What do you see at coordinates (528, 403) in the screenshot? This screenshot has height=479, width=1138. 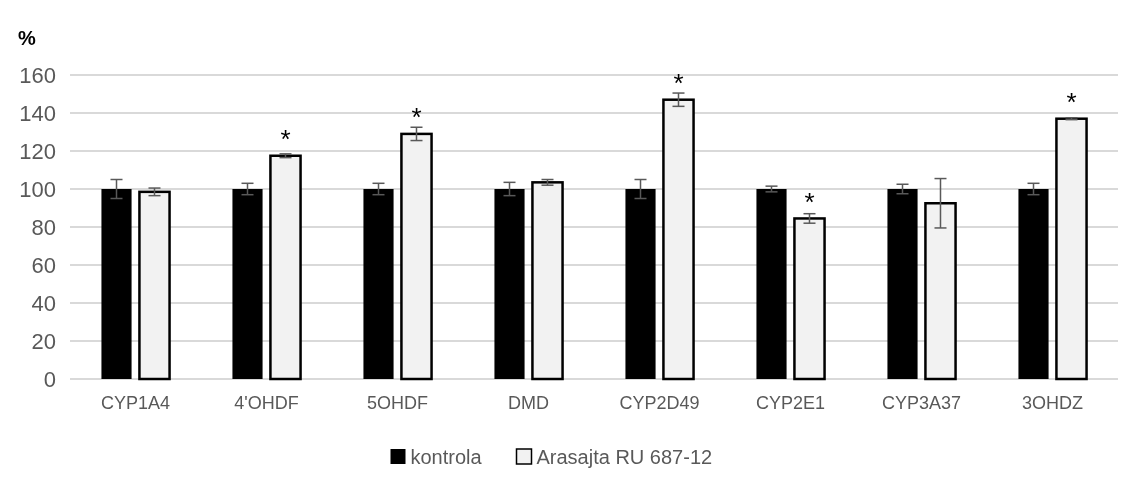 I see `x-tick-label: DMD` at bounding box center [528, 403].